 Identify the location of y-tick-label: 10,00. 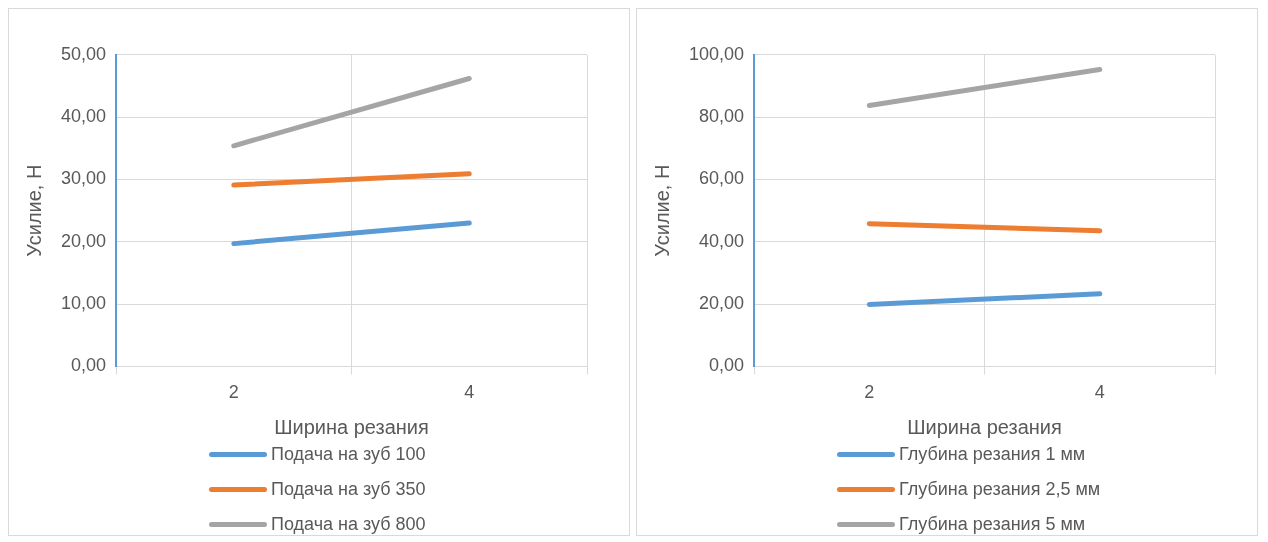
(84, 303).